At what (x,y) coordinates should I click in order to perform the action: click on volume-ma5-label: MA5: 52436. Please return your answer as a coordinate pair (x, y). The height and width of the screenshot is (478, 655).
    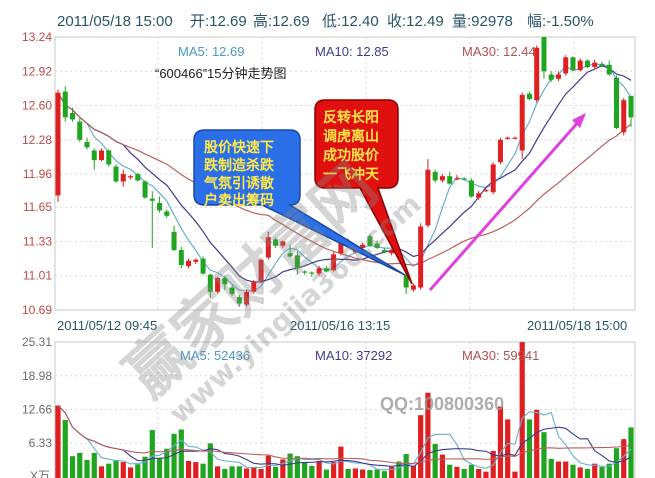
    Looking at the image, I should click on (215, 355).